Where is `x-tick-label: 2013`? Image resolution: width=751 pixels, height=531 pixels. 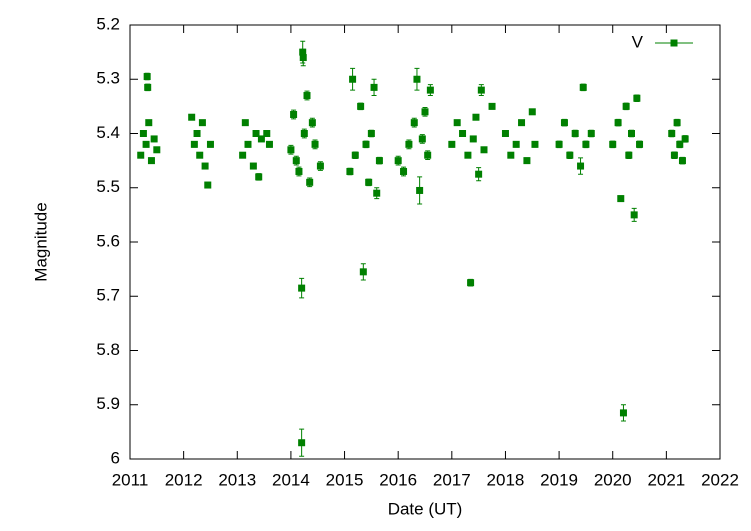
x-tick-label: 2013 is located at coordinates (237, 479).